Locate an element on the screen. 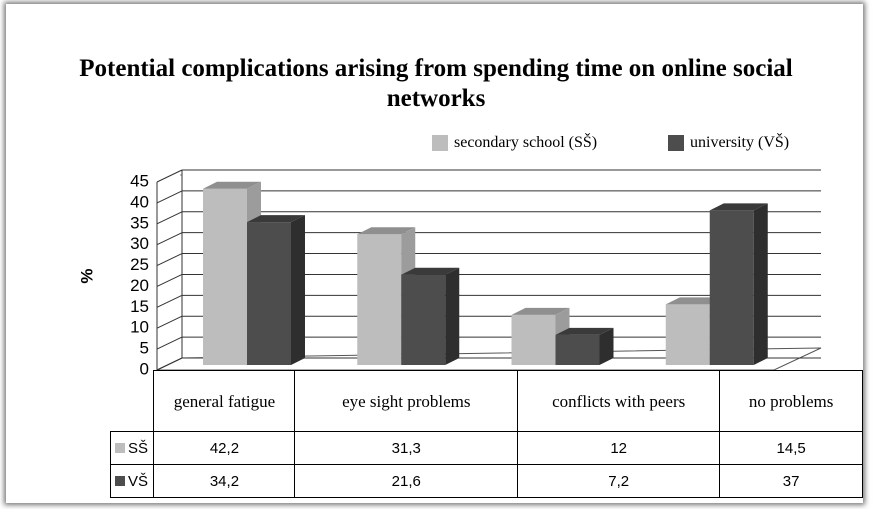 The image size is (873, 509). y-tick-label: 35 is located at coordinates (139, 222).